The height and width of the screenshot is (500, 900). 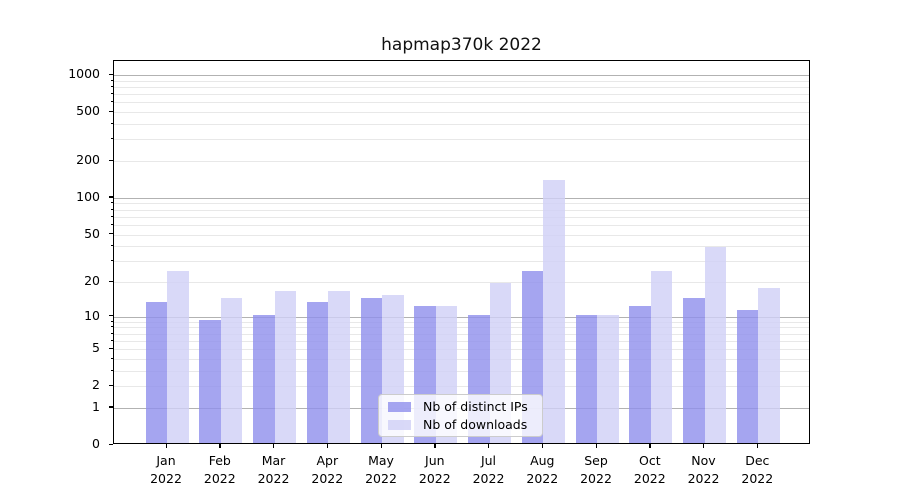 I want to click on y-tick-label: 200, so click(x=88, y=159).